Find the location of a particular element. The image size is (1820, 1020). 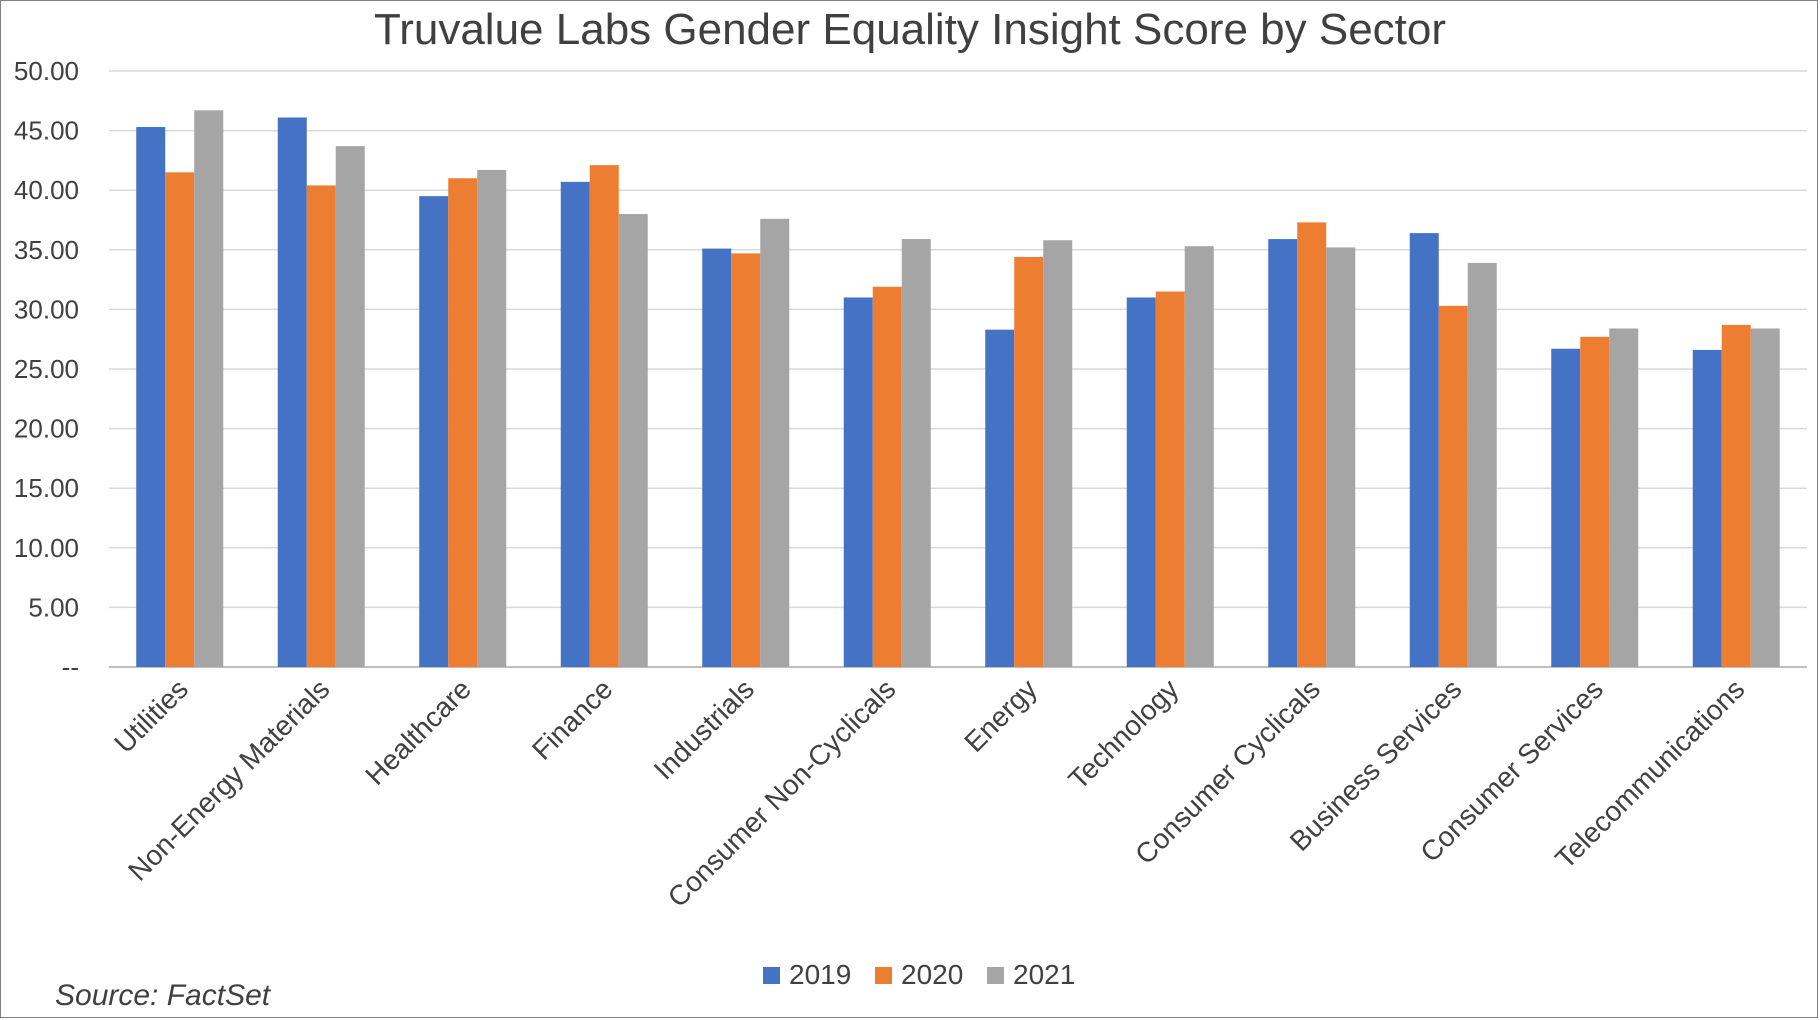

y-tick-label: 25.00 is located at coordinates (46, 369).